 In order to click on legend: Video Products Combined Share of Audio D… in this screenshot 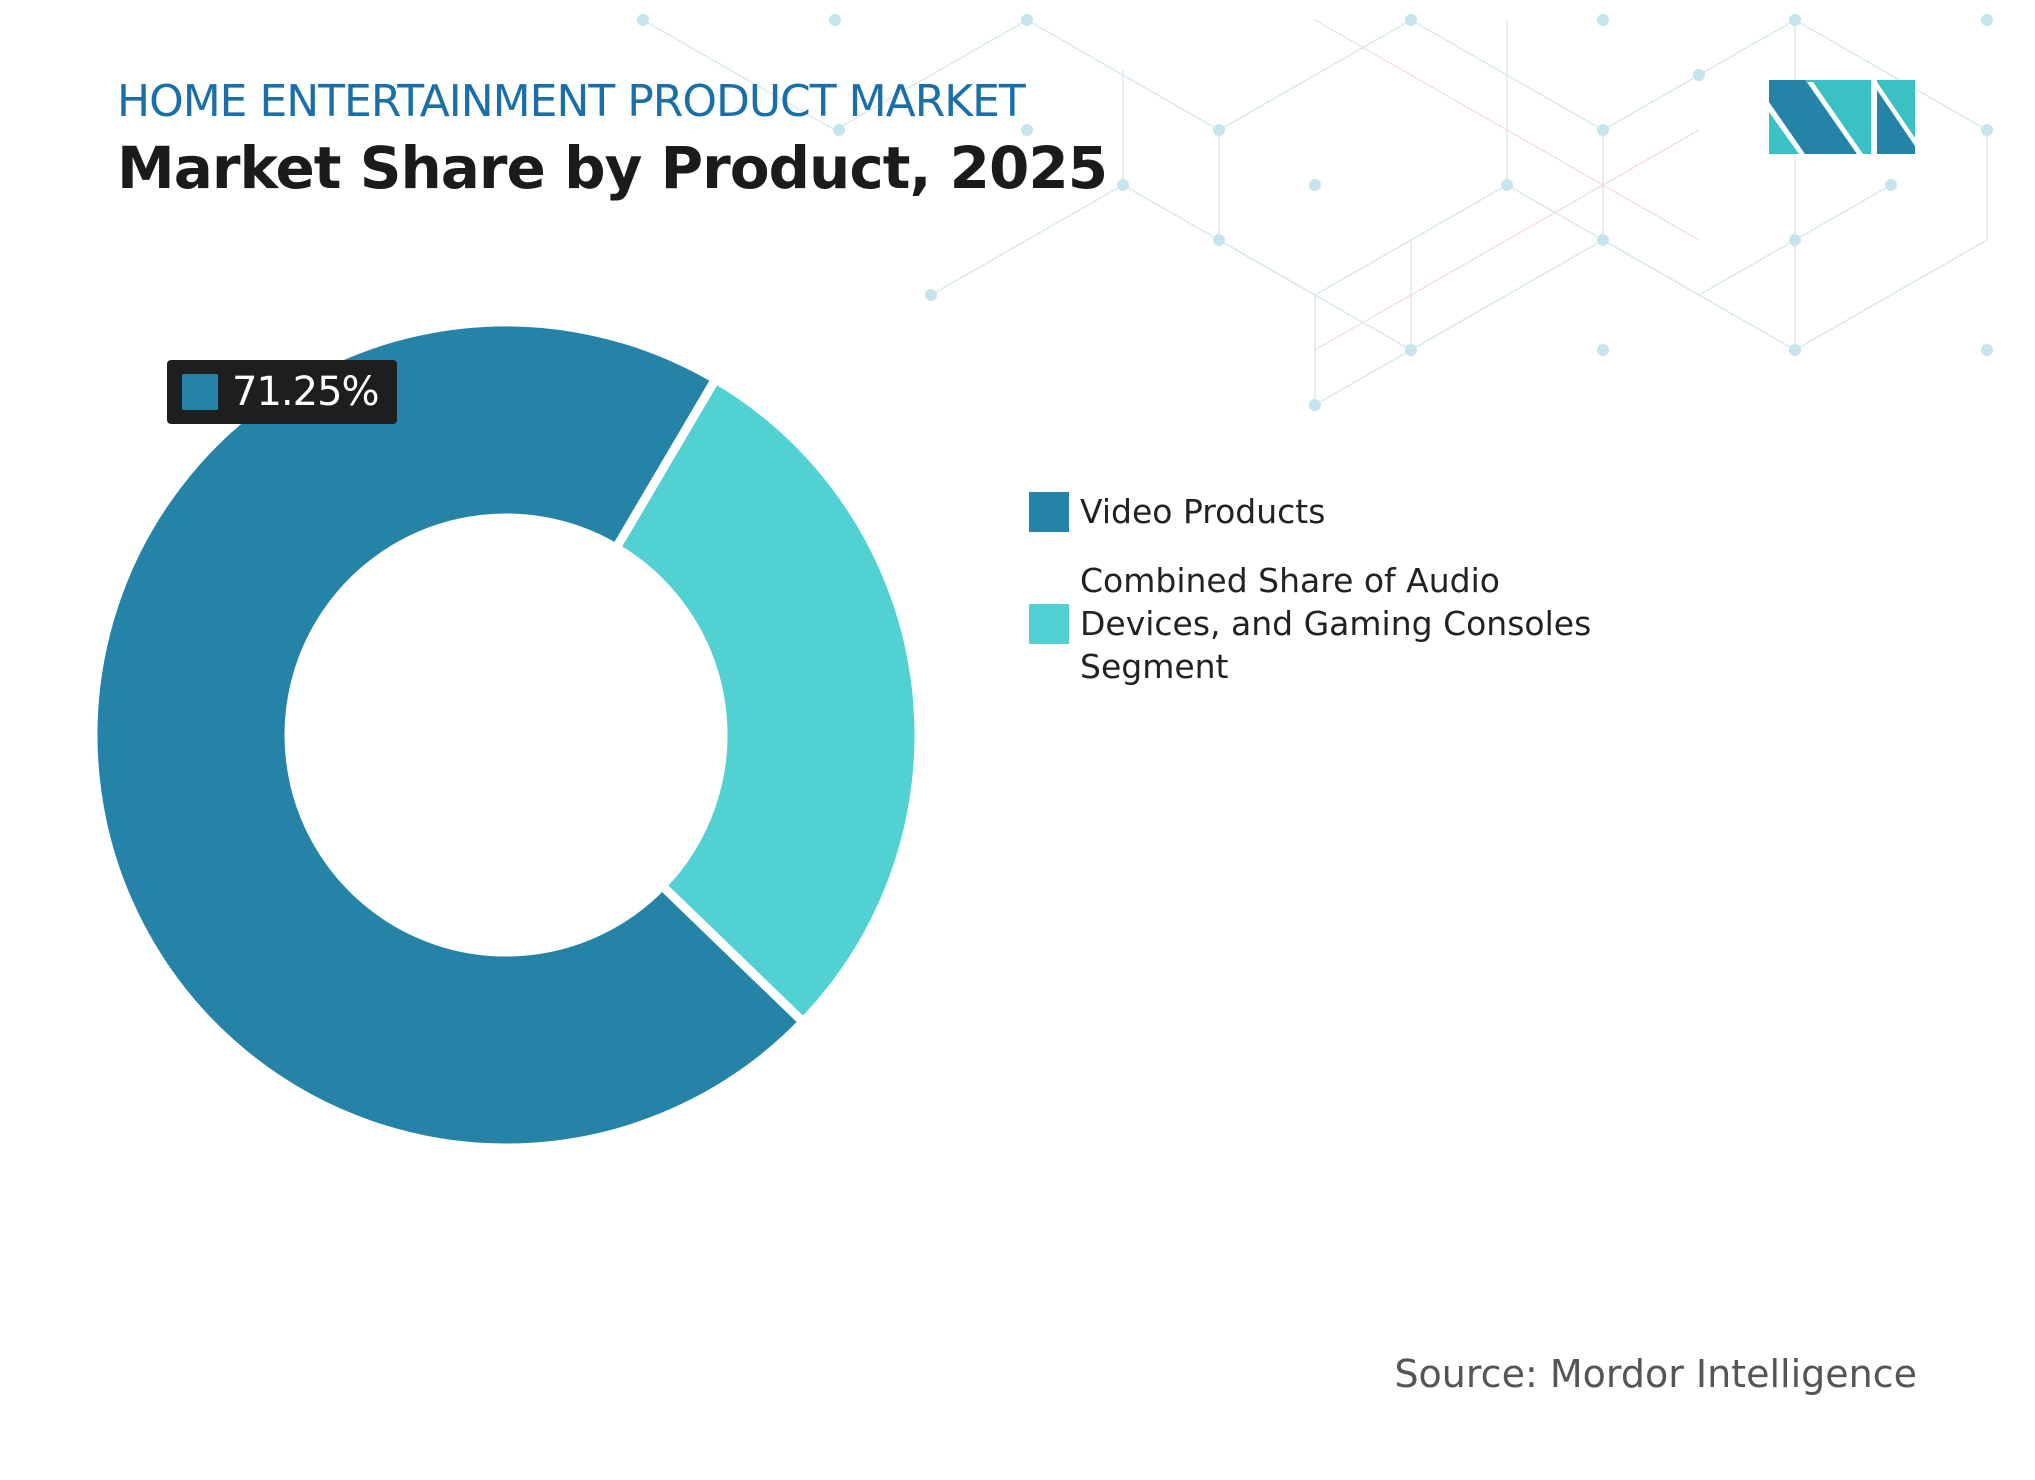, I will do `click(1349, 602)`.